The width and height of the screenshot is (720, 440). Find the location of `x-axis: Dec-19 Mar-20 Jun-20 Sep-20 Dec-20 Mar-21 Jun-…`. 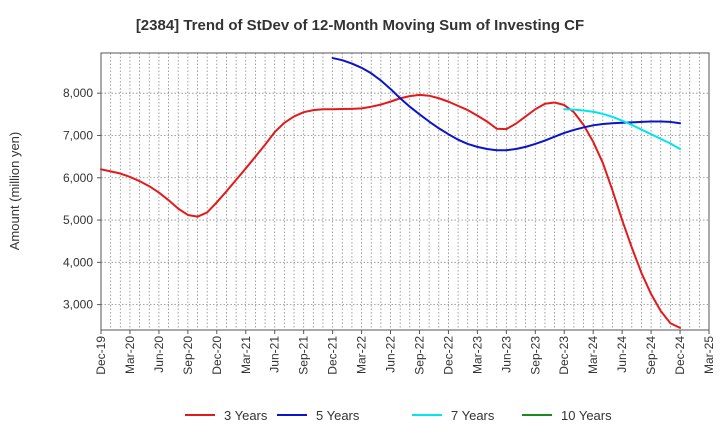

x-axis: Dec-19 Mar-20 Jun-20 Sep-20 Dec-20 Mar-21 Jun-… is located at coordinates (405, 352).